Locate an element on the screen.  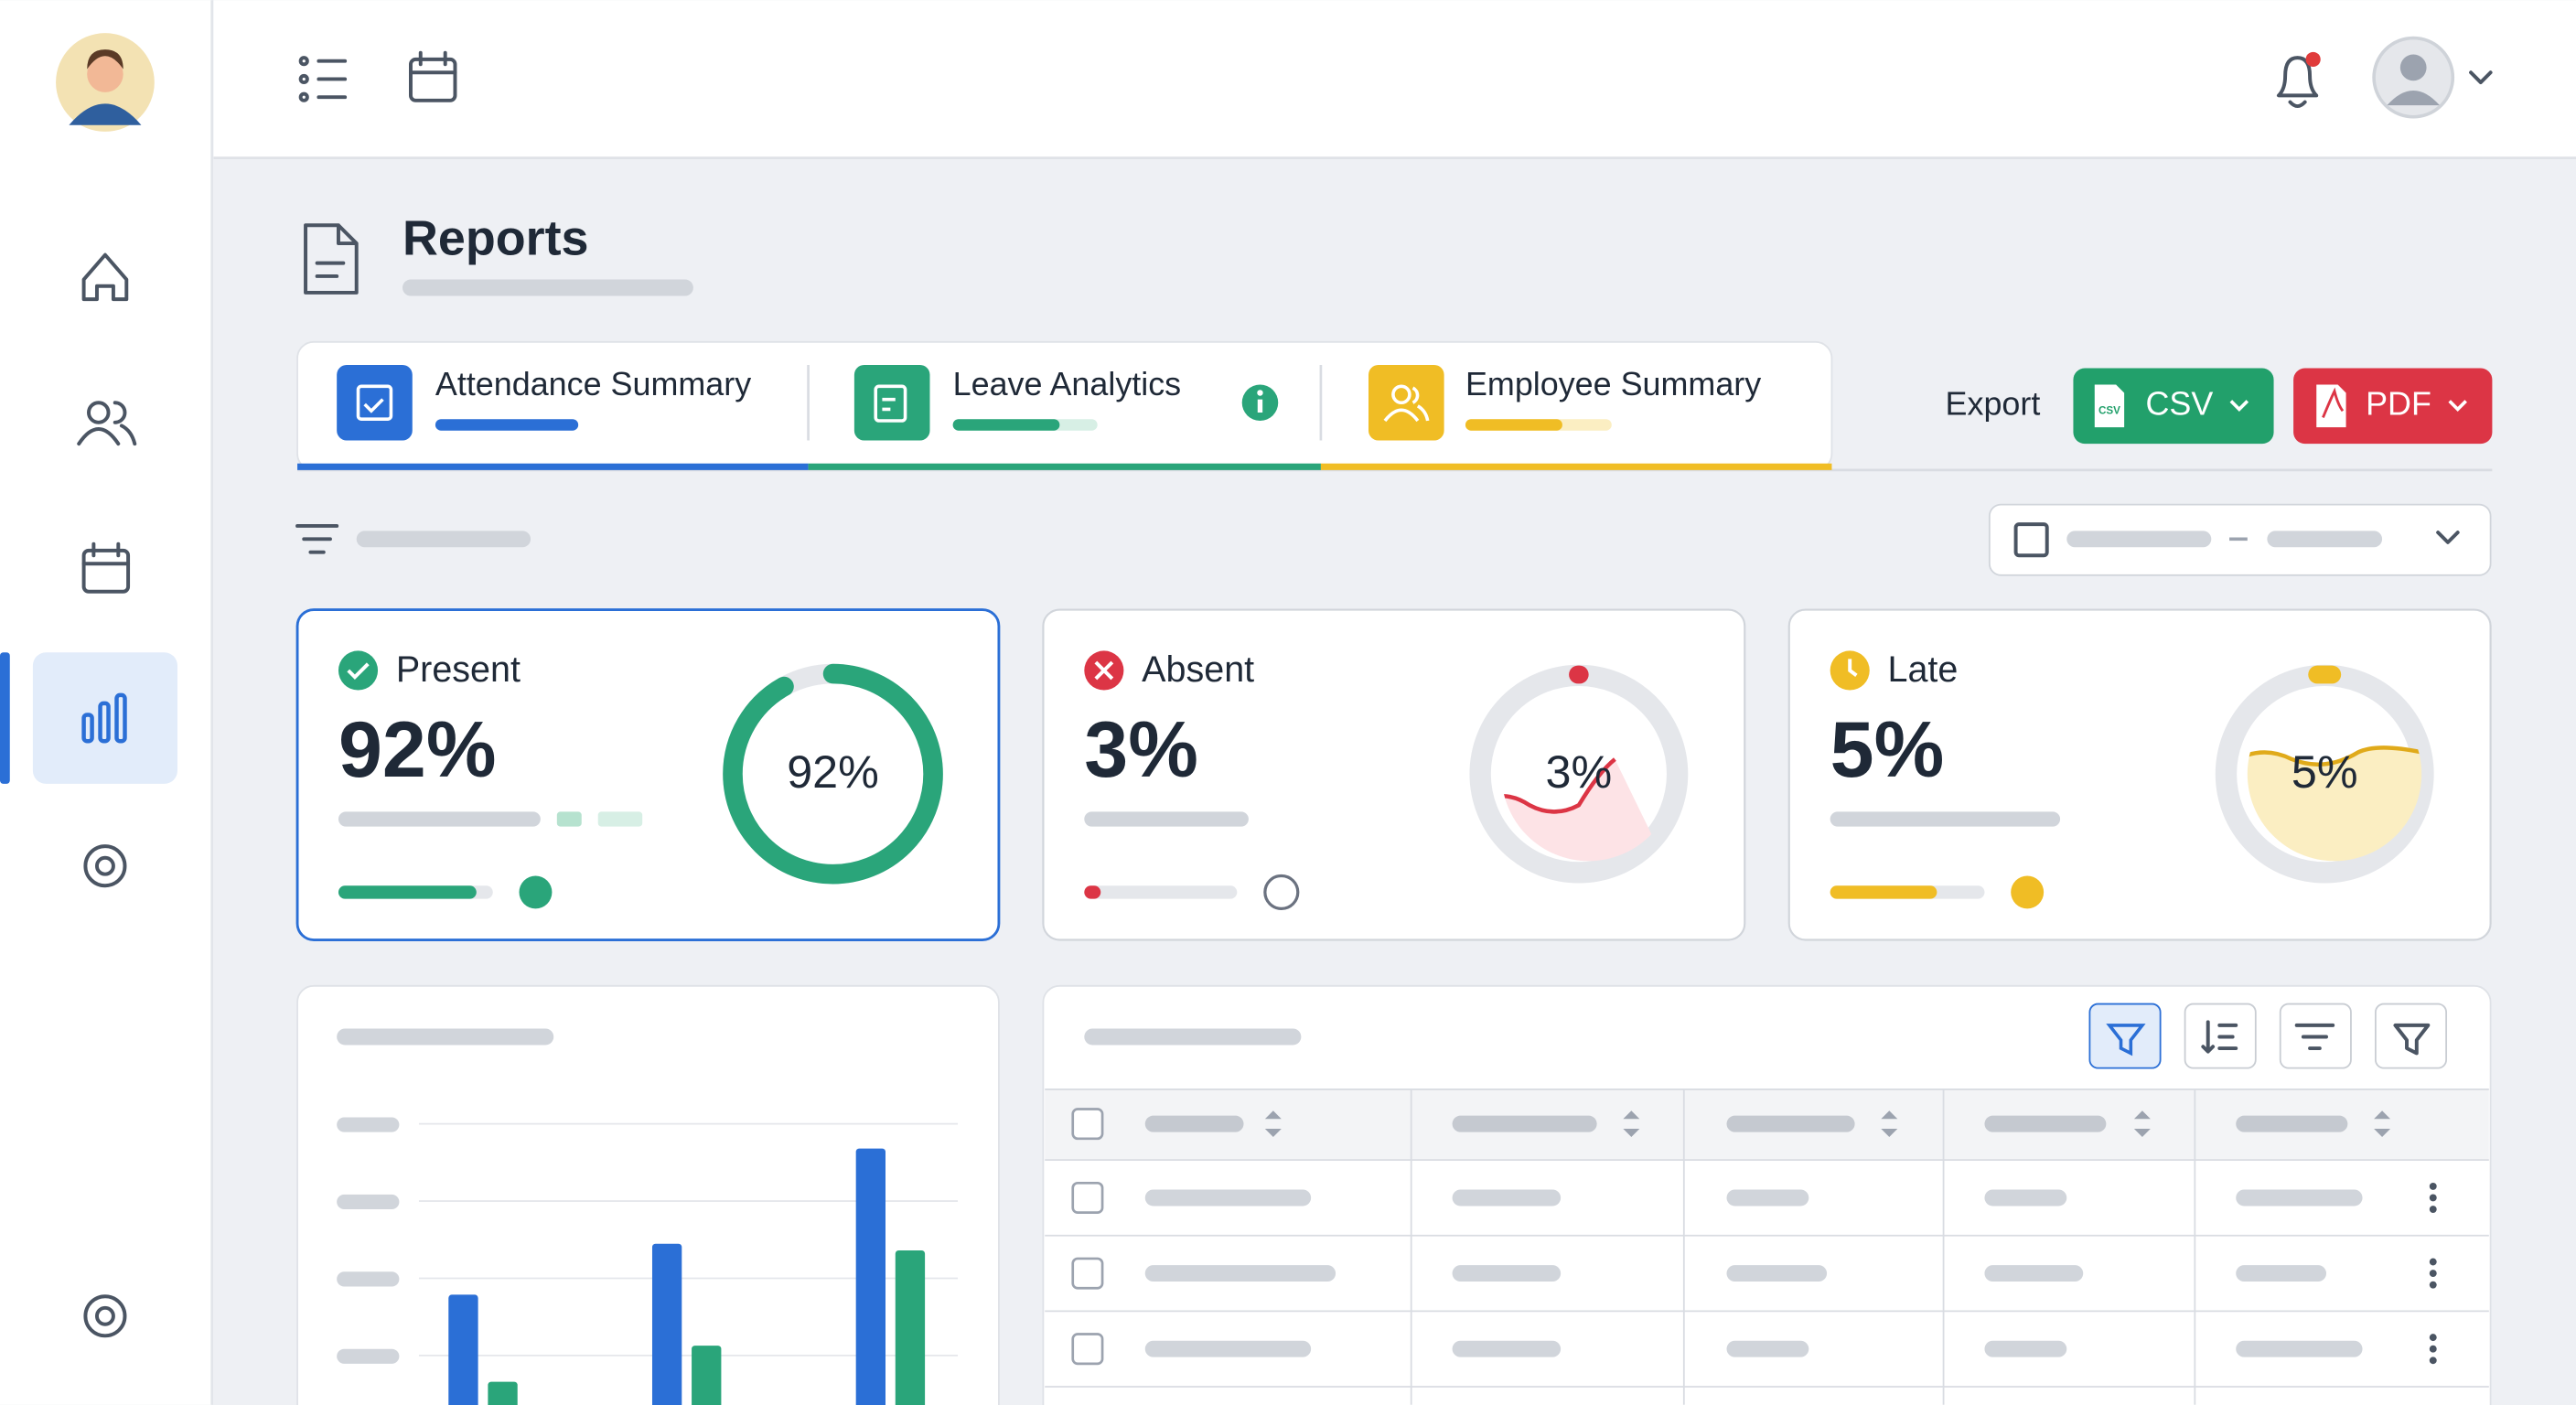
tab-employee: Employee Summary is located at coordinates (1565, 403).